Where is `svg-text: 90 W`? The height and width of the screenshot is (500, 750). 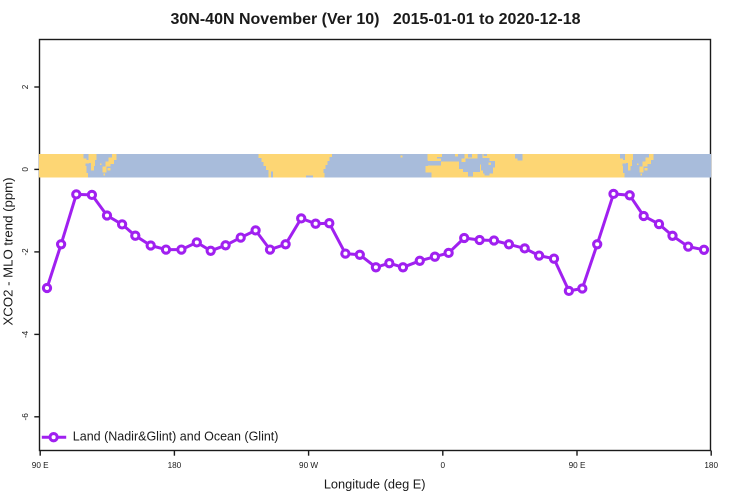
svg-text: 90 W is located at coordinates (308, 465).